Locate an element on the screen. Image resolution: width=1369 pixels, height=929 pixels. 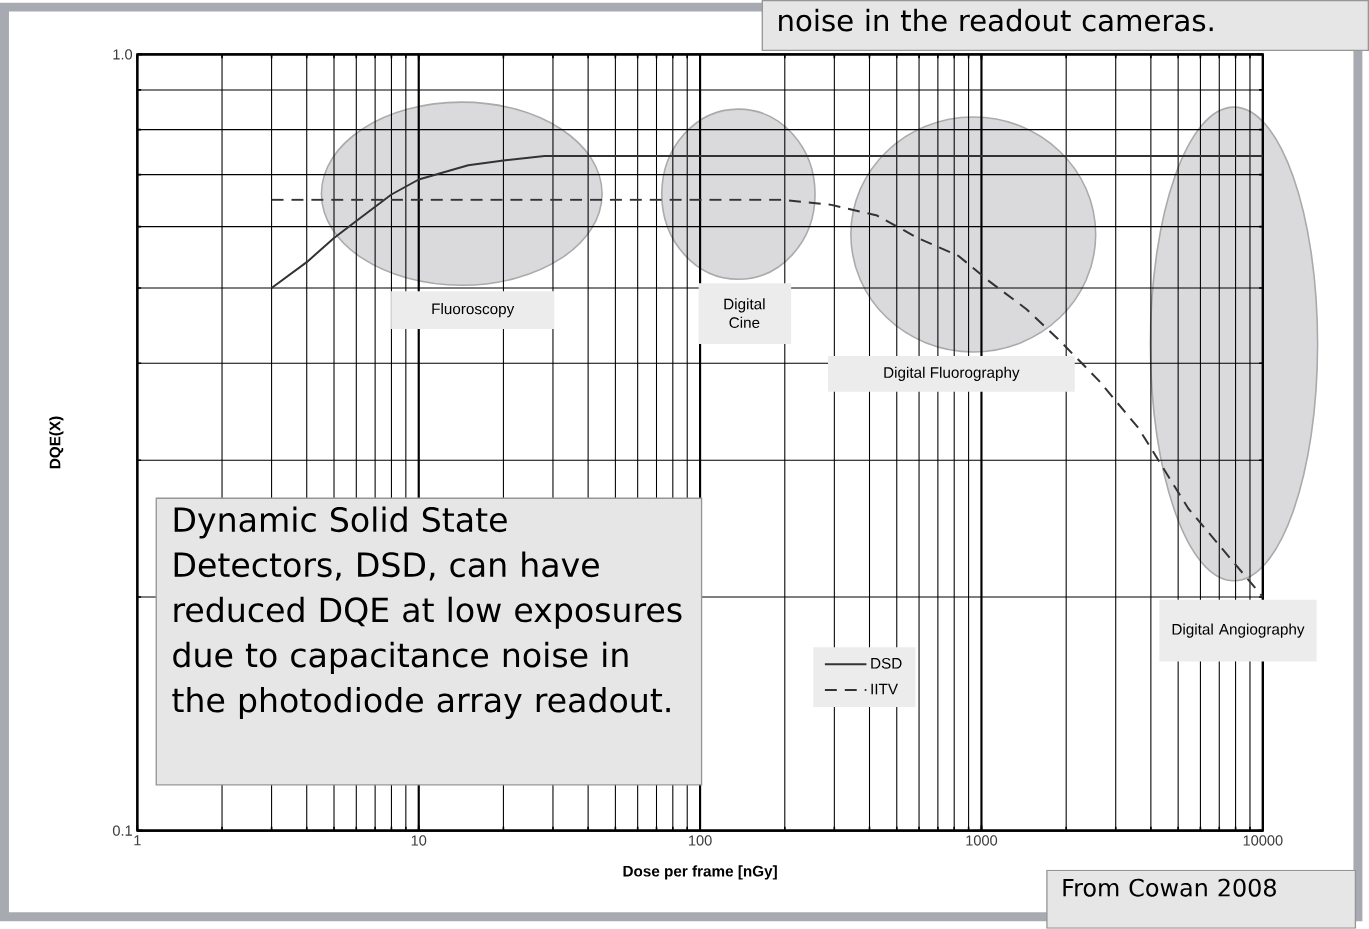
y-tick-label: 1.0 is located at coordinates (123, 54).